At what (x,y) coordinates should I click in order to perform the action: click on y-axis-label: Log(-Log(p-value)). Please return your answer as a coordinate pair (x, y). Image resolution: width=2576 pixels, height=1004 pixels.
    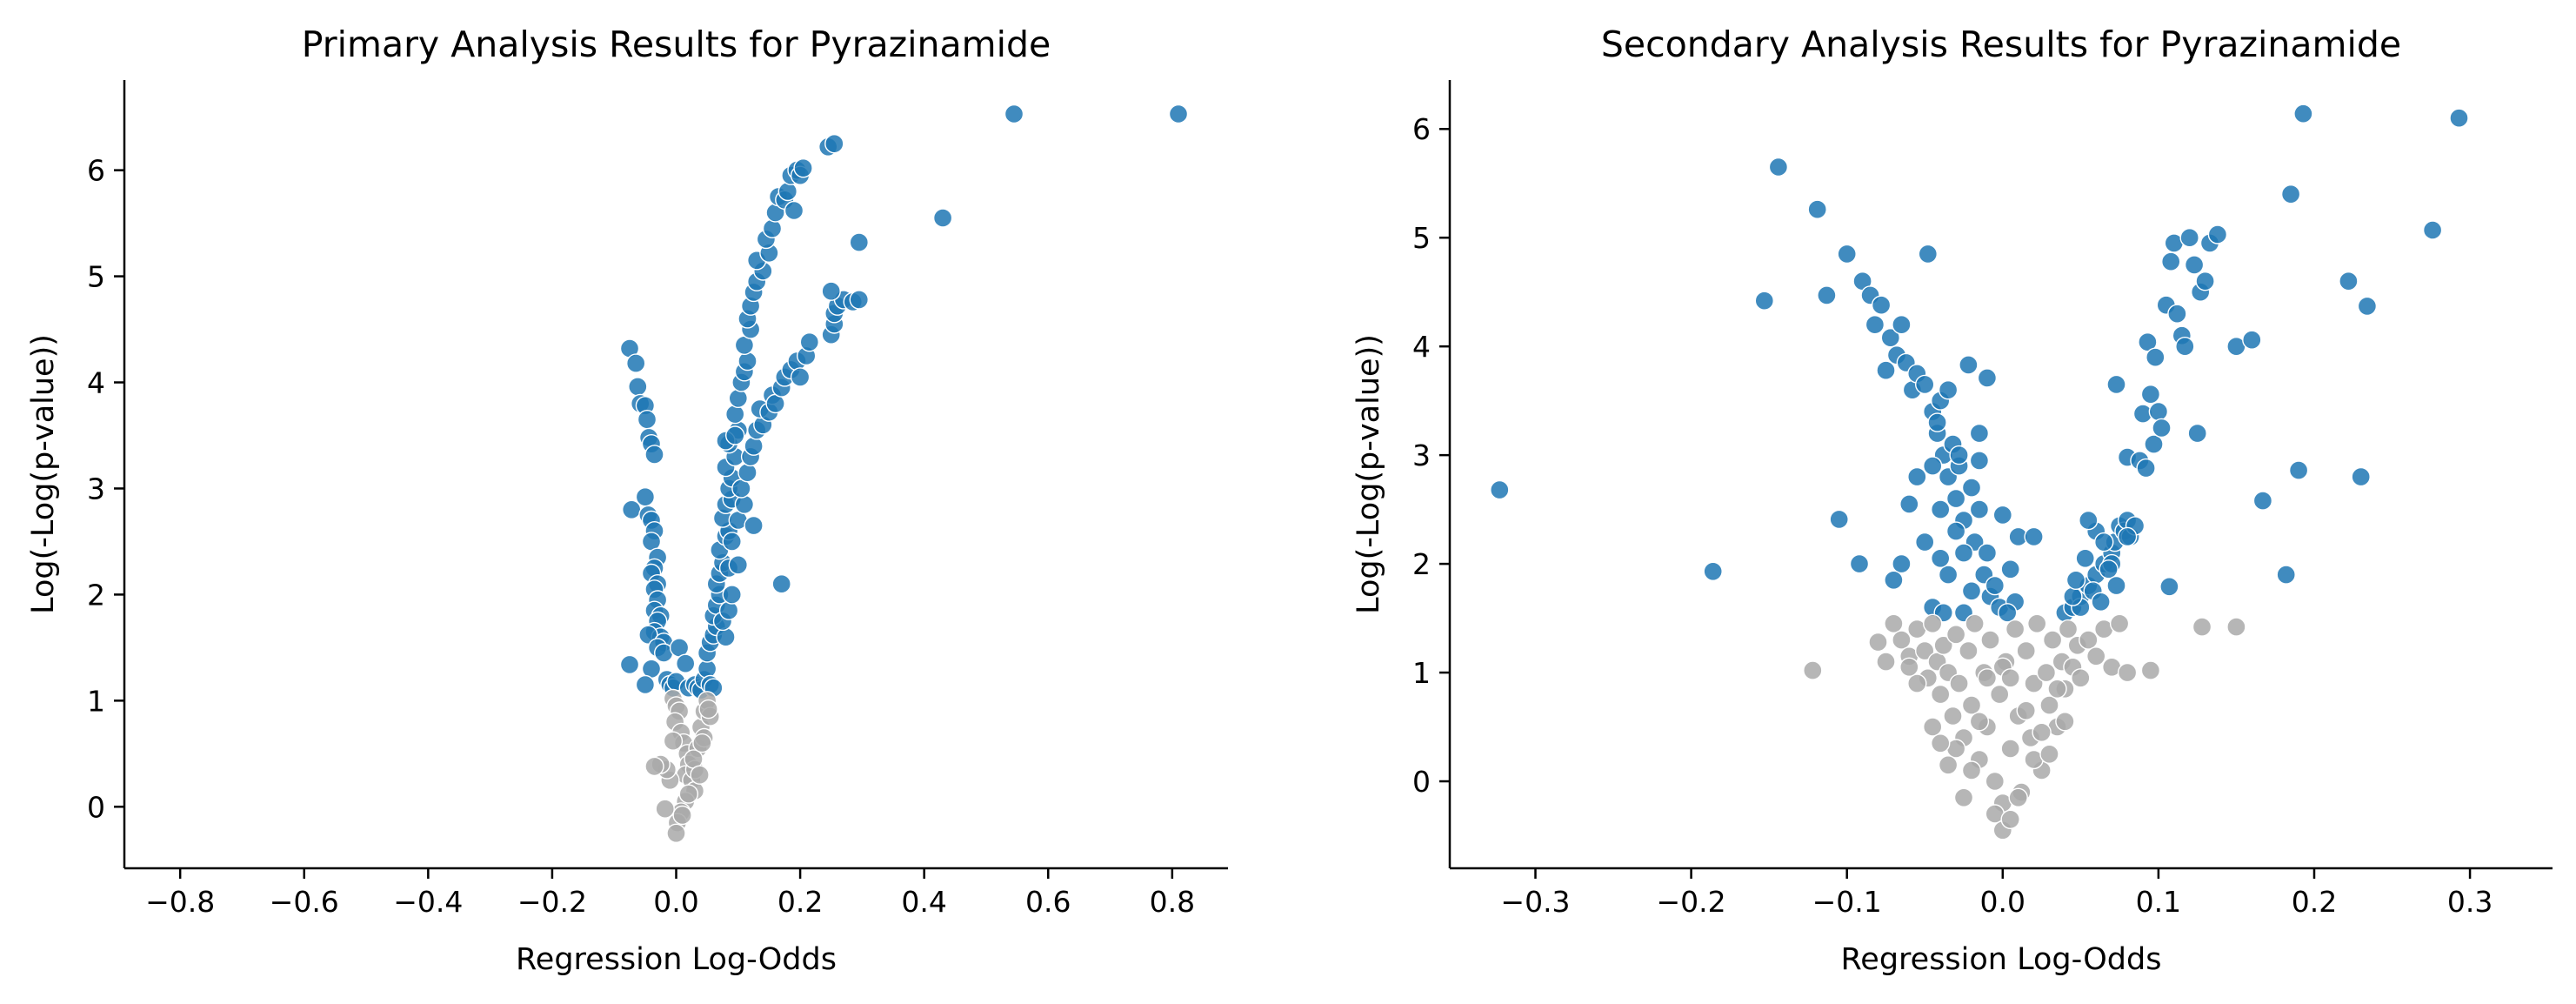
    Looking at the image, I should click on (43, 474).